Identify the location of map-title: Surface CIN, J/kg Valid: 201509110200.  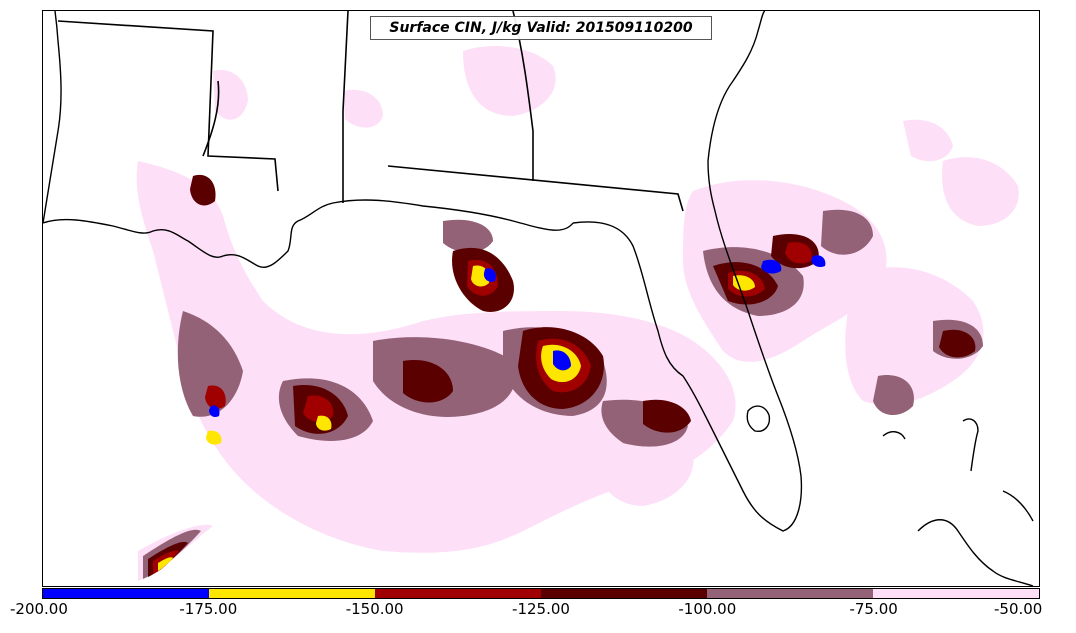
(541, 28).